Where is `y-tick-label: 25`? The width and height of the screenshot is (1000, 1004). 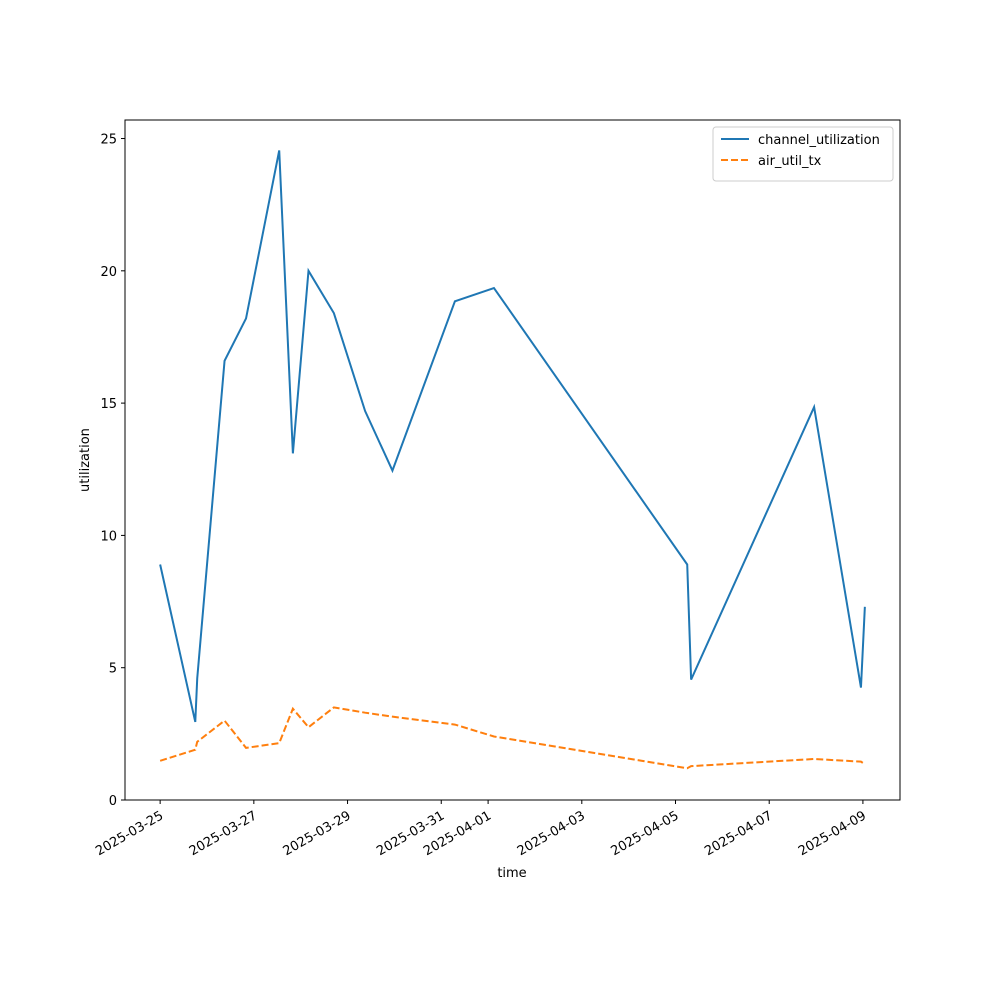 y-tick-label: 25 is located at coordinates (108, 140).